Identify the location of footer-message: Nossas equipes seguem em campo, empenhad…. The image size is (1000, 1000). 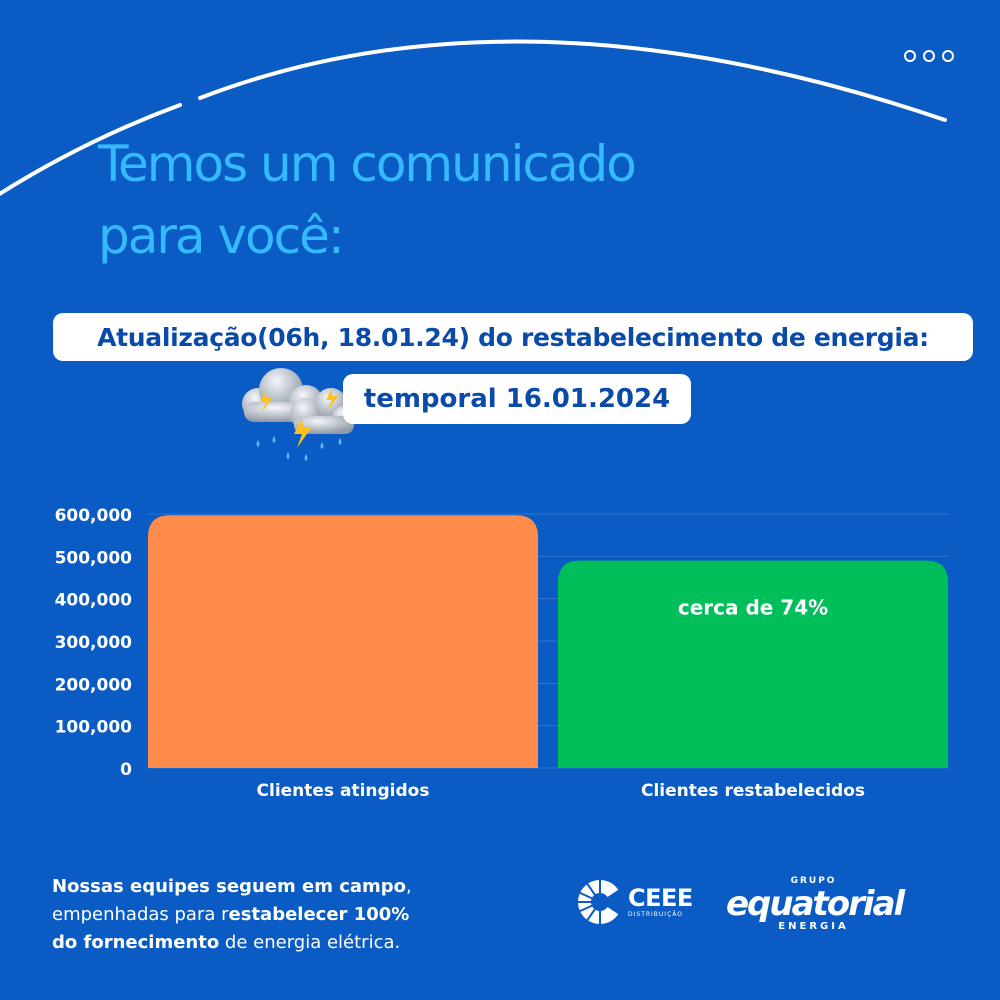
(232, 915).